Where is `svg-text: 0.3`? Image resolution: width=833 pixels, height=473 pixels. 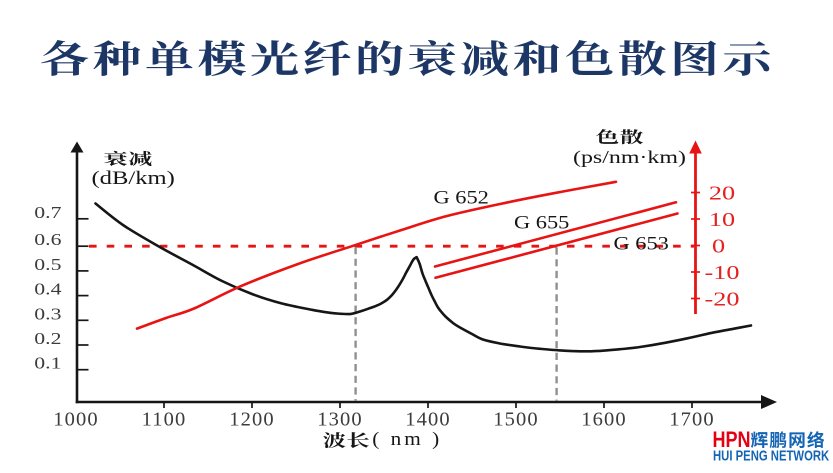
svg-text: 0.3 is located at coordinates (47, 314).